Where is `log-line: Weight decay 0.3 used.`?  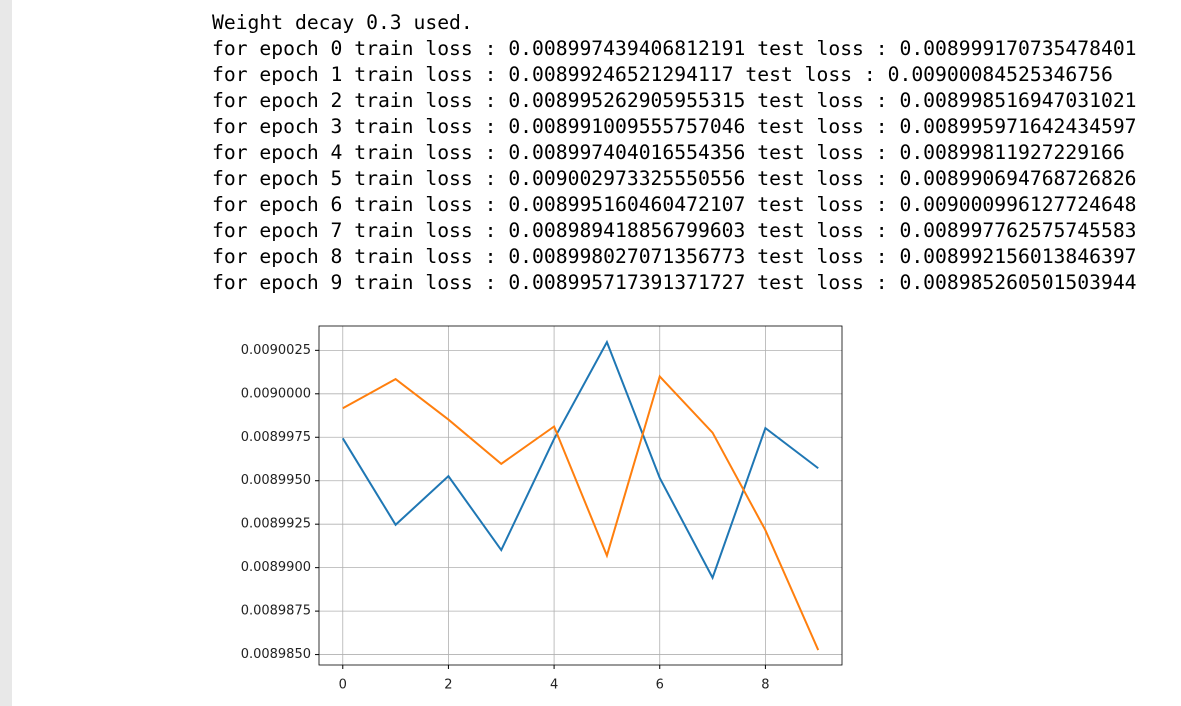
log-line: Weight decay 0.3 used. is located at coordinates (342, 22).